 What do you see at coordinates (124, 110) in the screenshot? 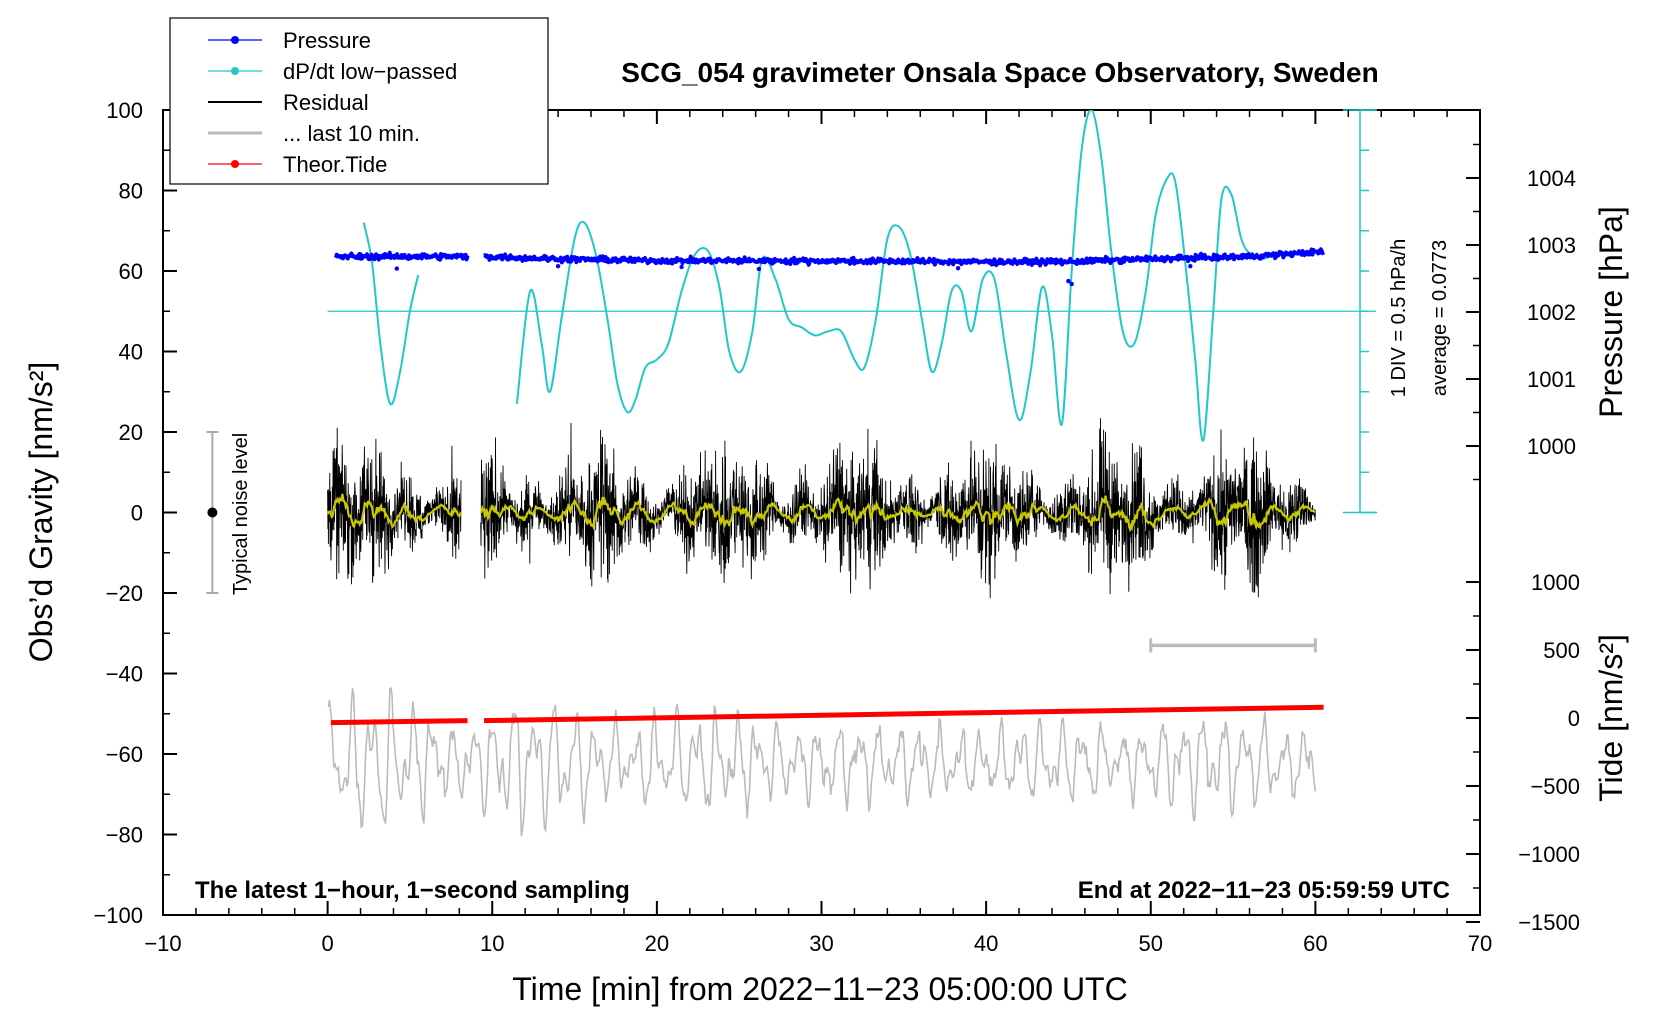
I see `y-tick-label: 100` at bounding box center [124, 110].